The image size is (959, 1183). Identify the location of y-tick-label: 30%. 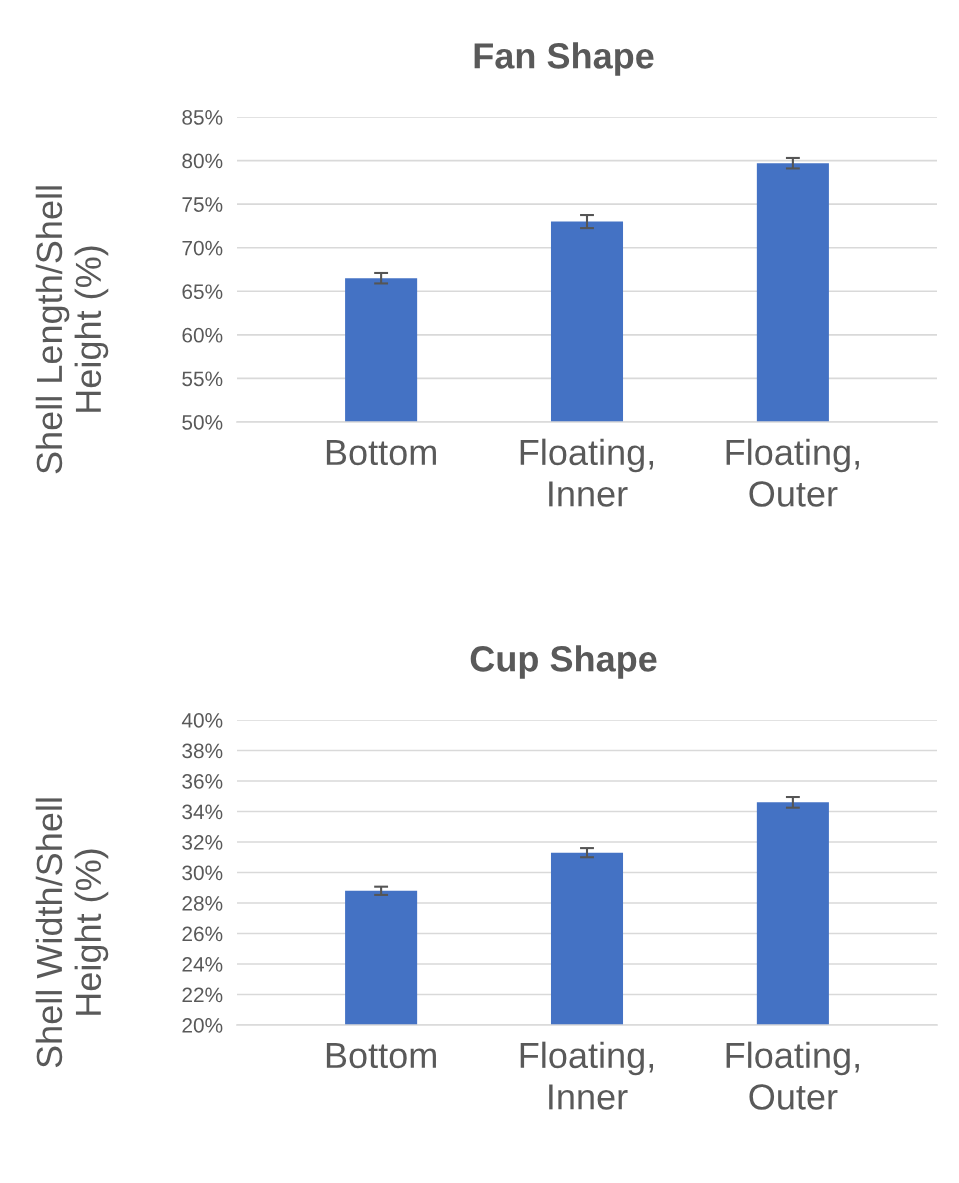
(202, 873).